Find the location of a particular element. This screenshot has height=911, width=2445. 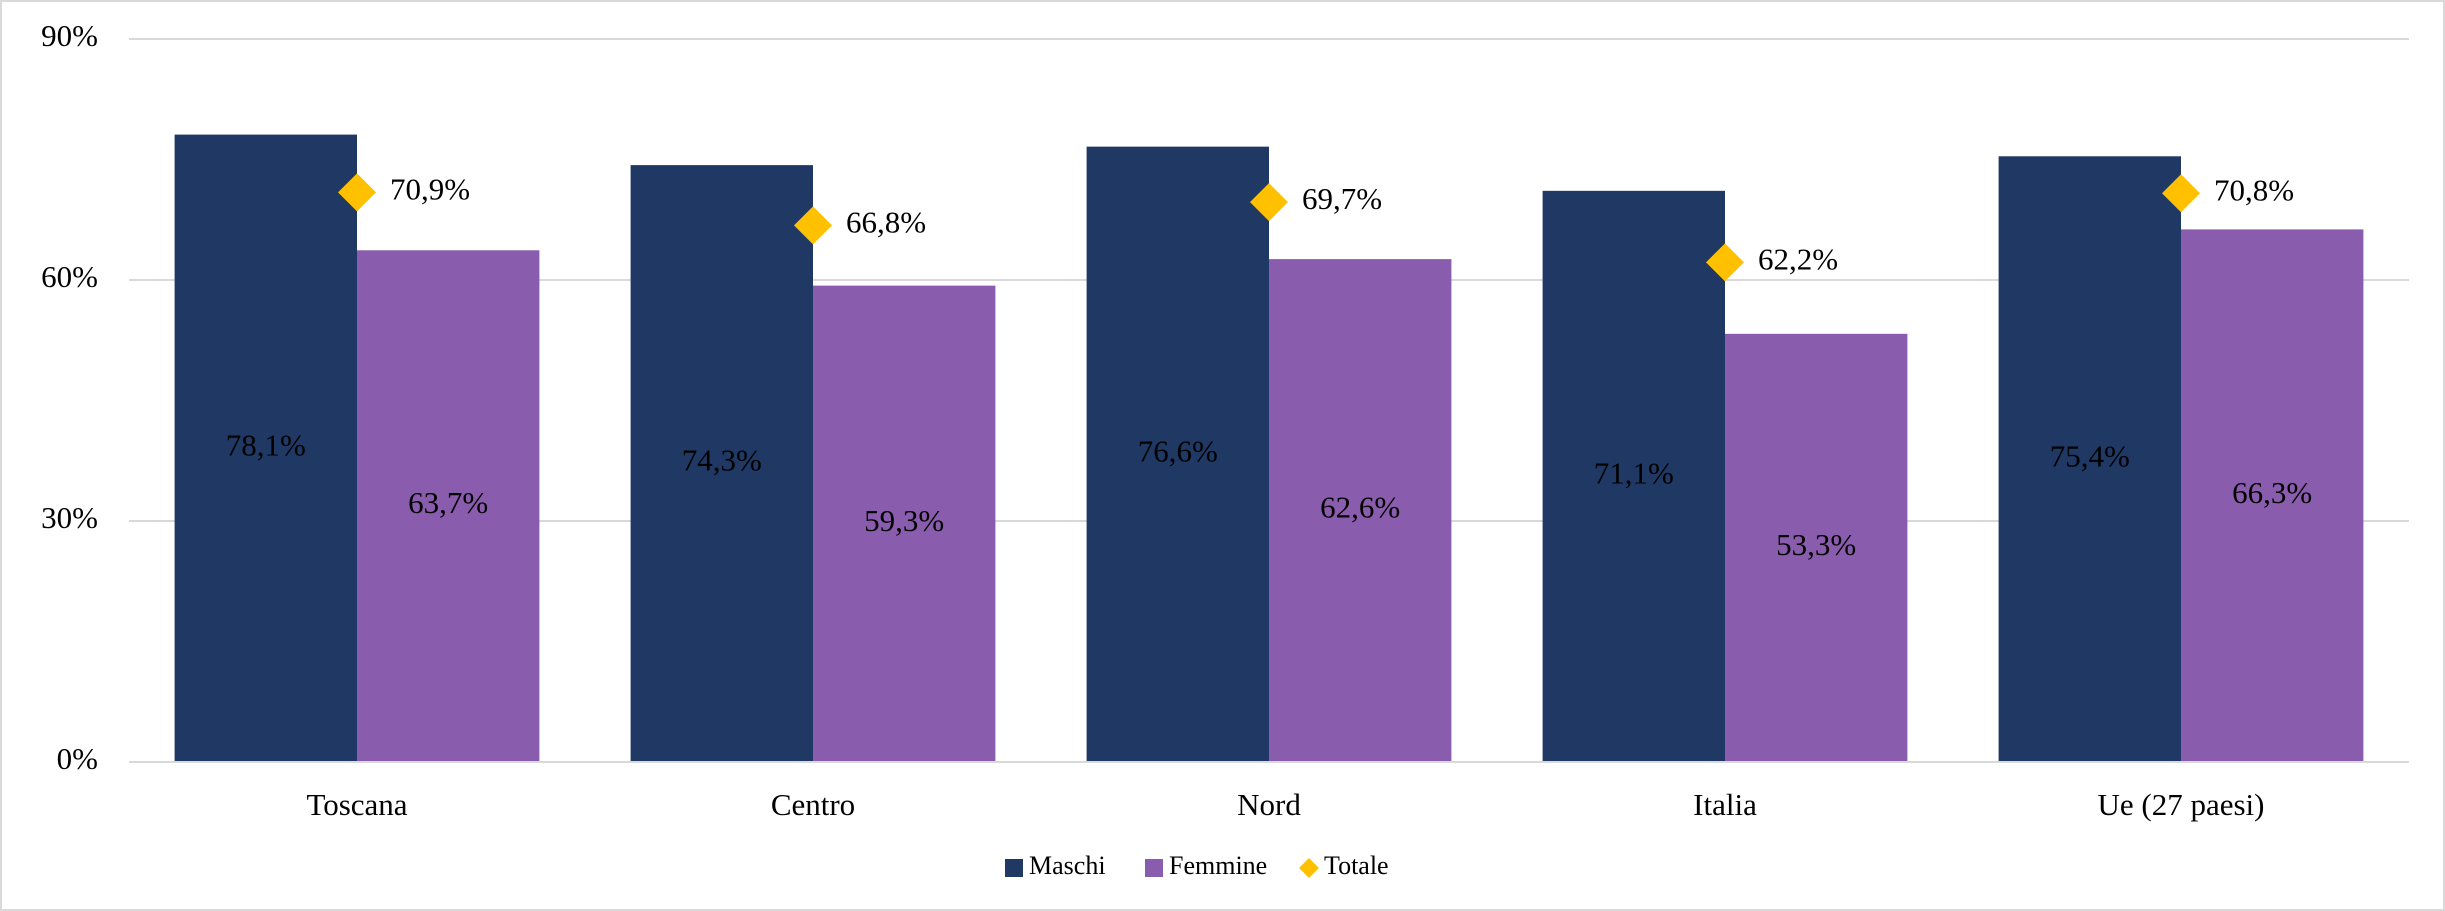

data-label: 76,6% is located at coordinates (1178, 450).